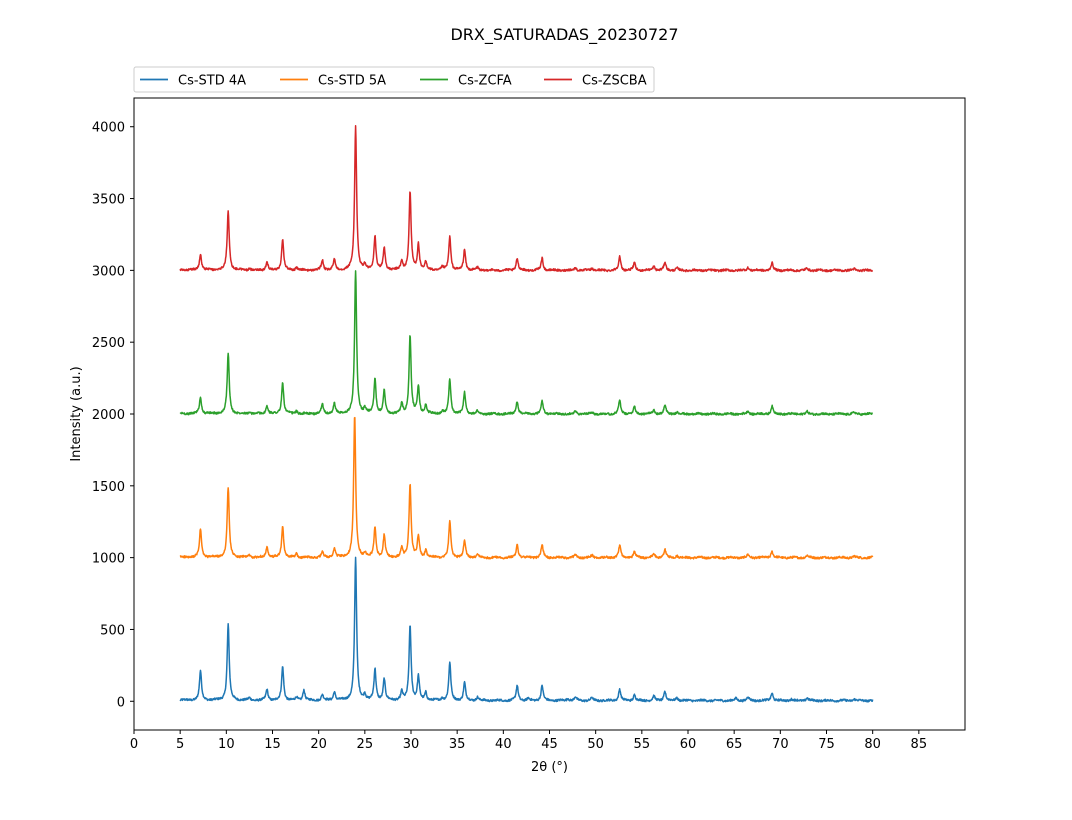 The height and width of the screenshot is (820, 1072). I want to click on x-tick-label-45: 45, so click(549, 744).